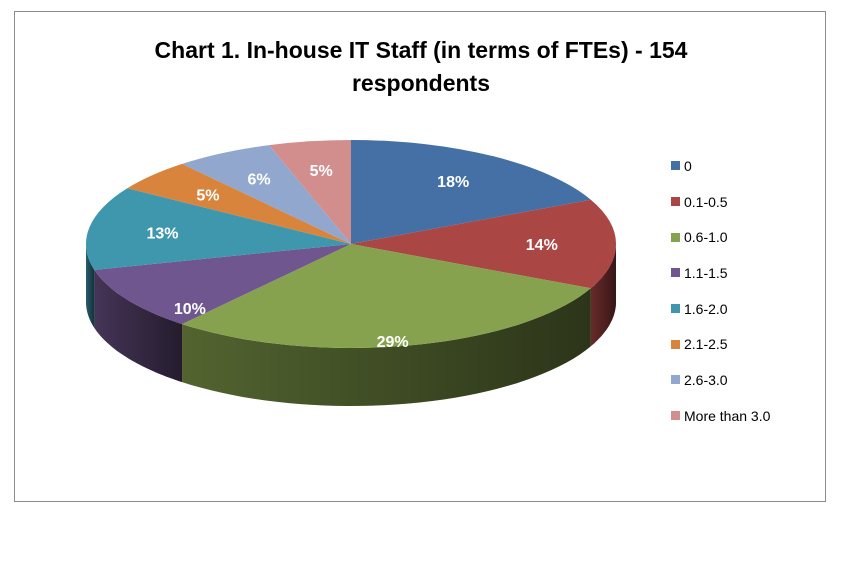  Describe the element at coordinates (706, 201) in the screenshot. I see `legend-label: 0.1-0.5` at that location.